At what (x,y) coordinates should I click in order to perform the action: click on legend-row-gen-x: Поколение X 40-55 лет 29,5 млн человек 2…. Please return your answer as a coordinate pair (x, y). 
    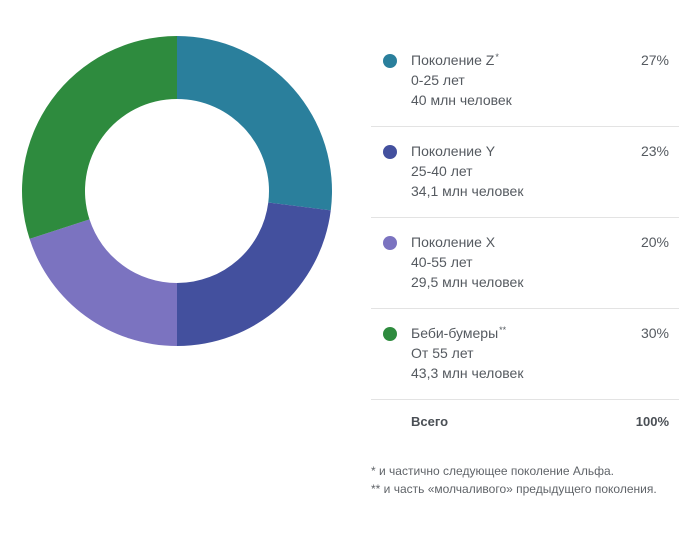
    Looking at the image, I should click on (525, 263).